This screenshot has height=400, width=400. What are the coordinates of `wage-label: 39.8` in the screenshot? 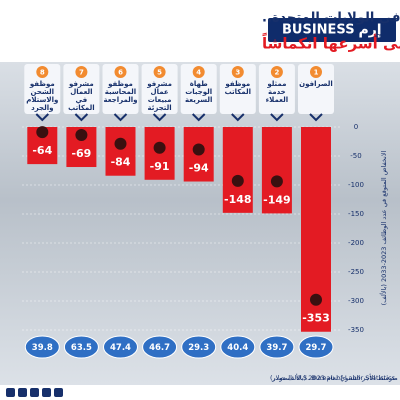 It's located at (42, 348).